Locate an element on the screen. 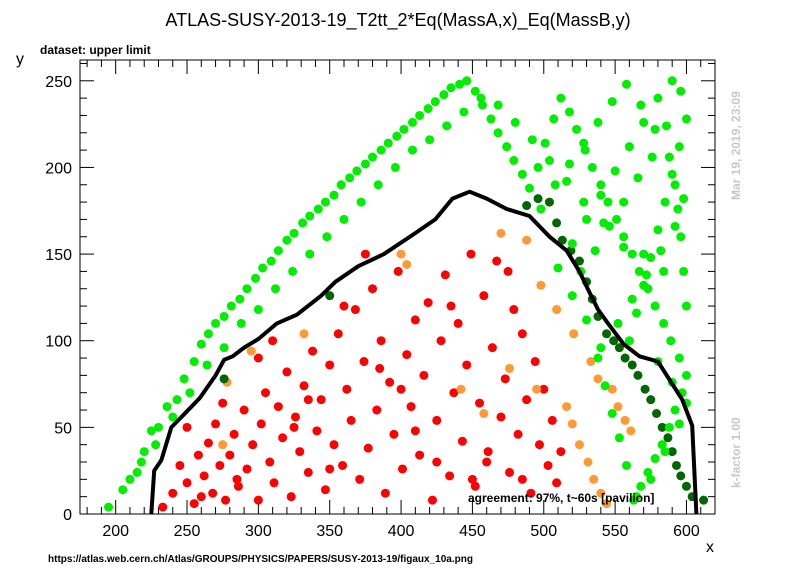 The image size is (796, 572). x-tick-label: 400 is located at coordinates (401, 531).